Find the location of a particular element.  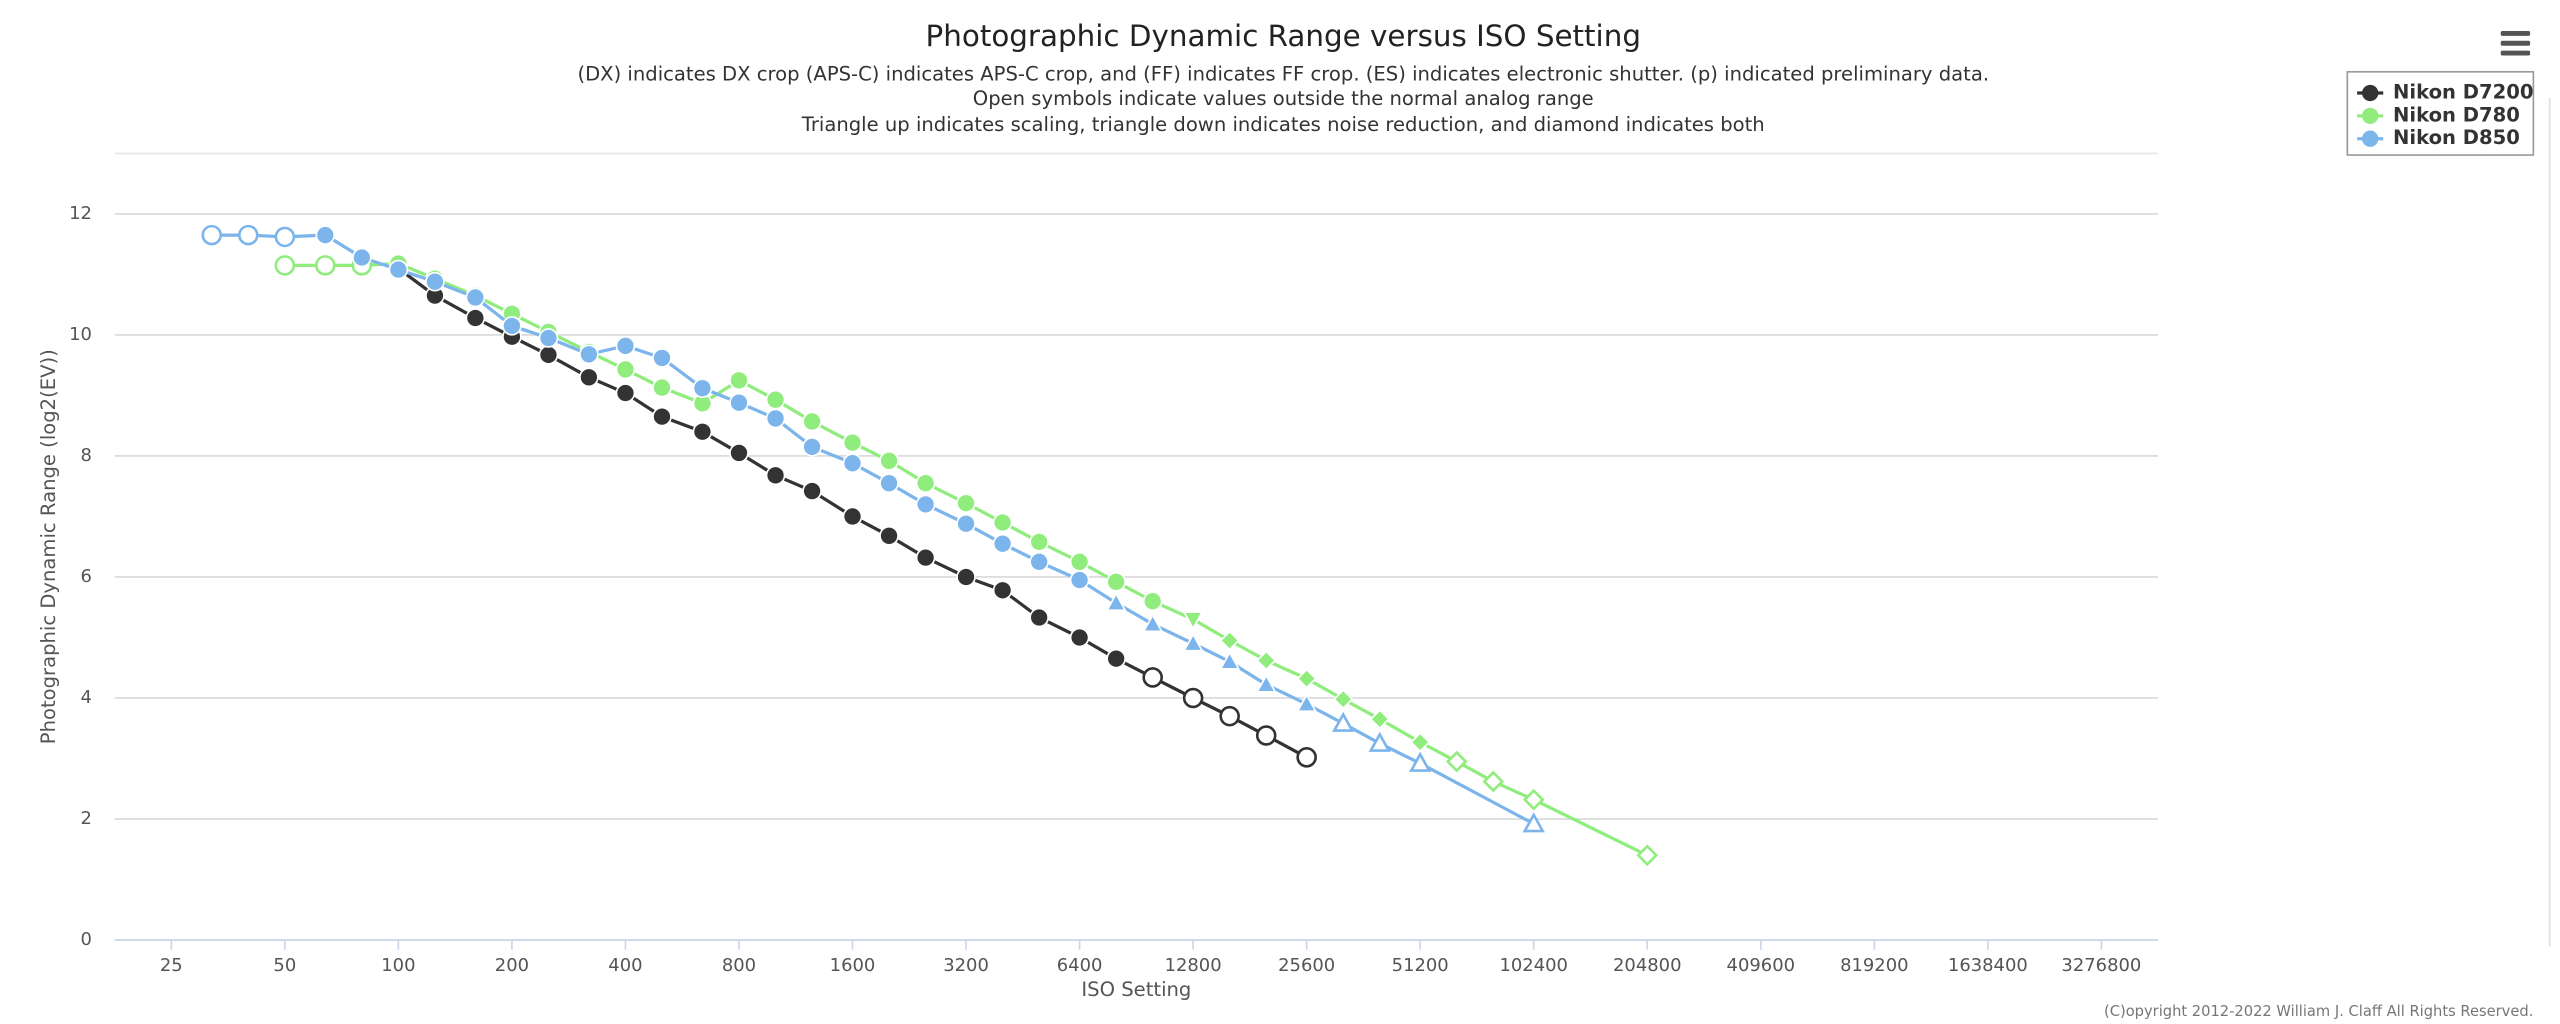

legend-box is located at coordinates (2440, 113).